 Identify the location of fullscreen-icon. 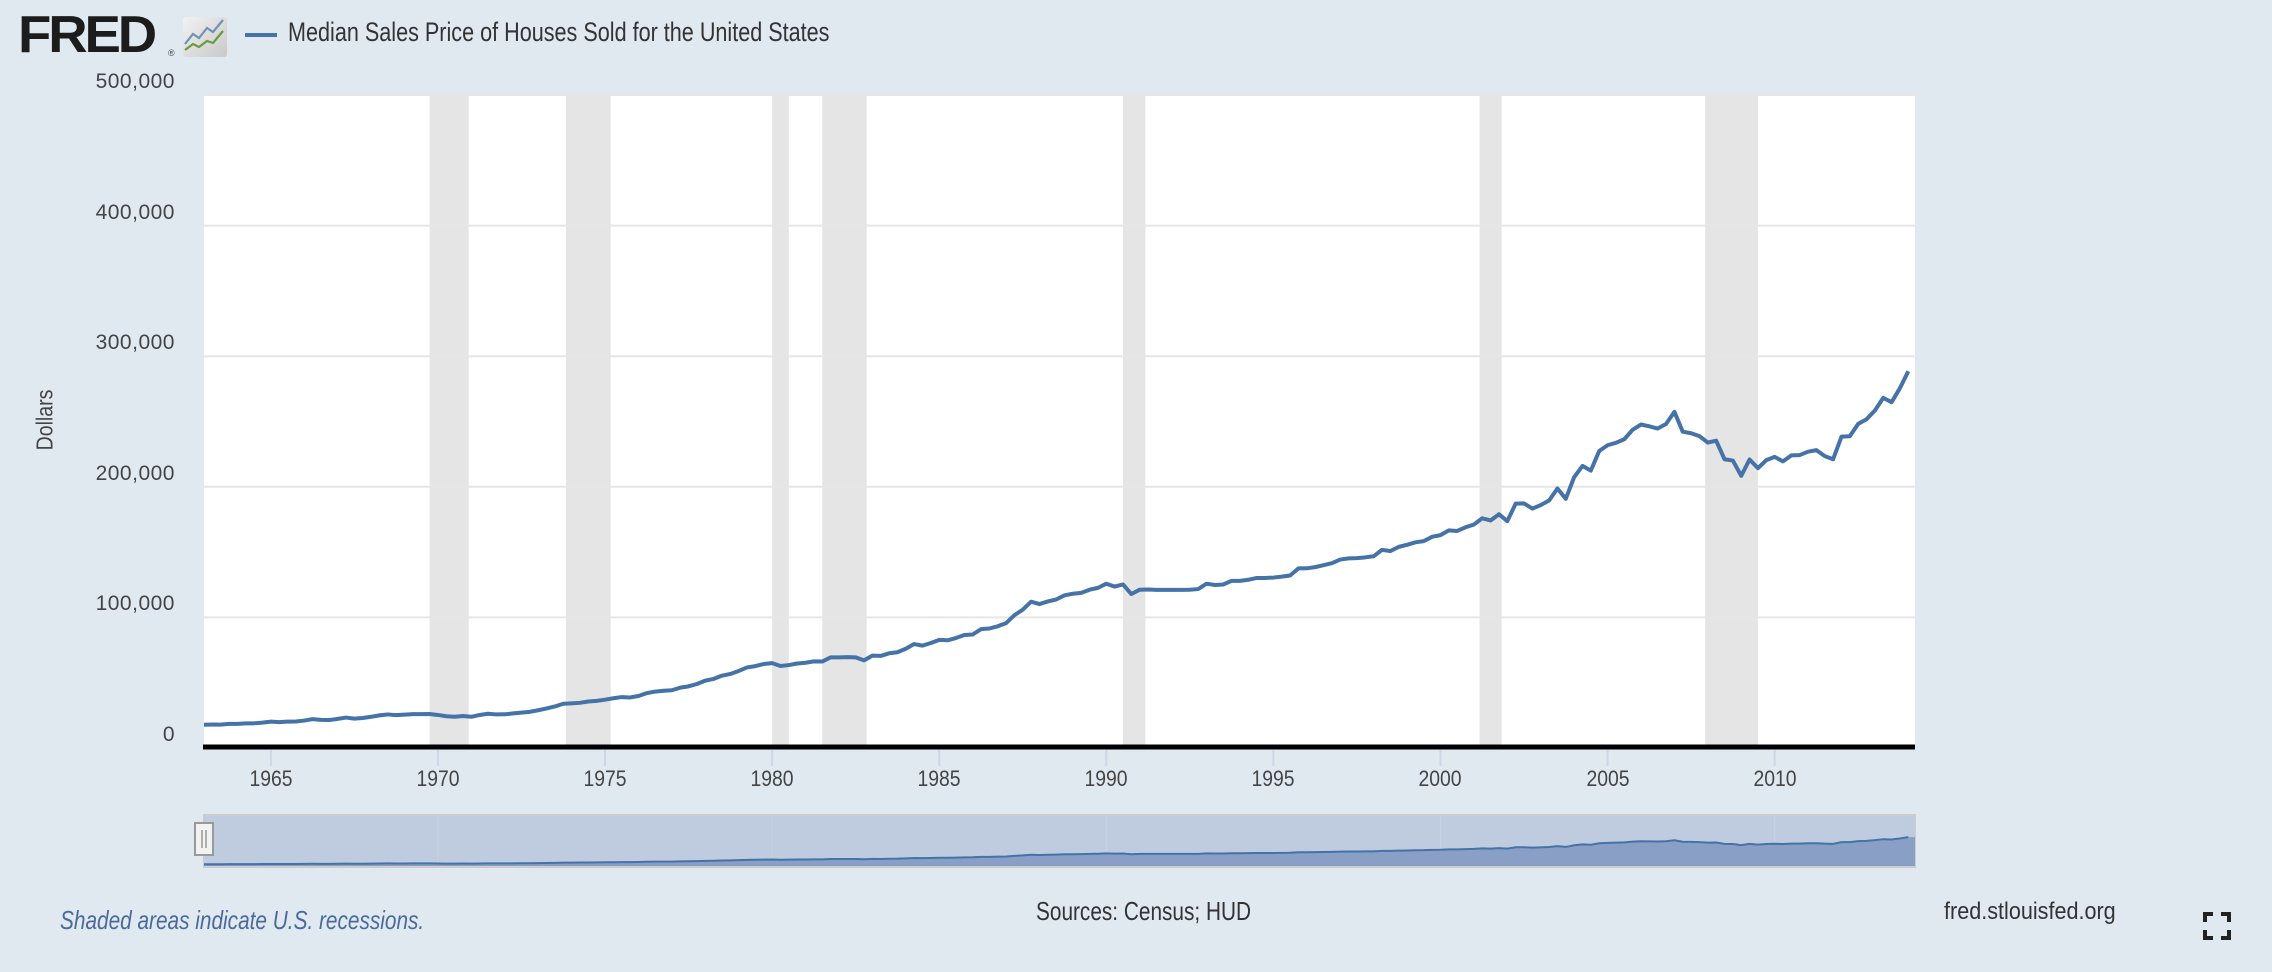
(2217, 926).